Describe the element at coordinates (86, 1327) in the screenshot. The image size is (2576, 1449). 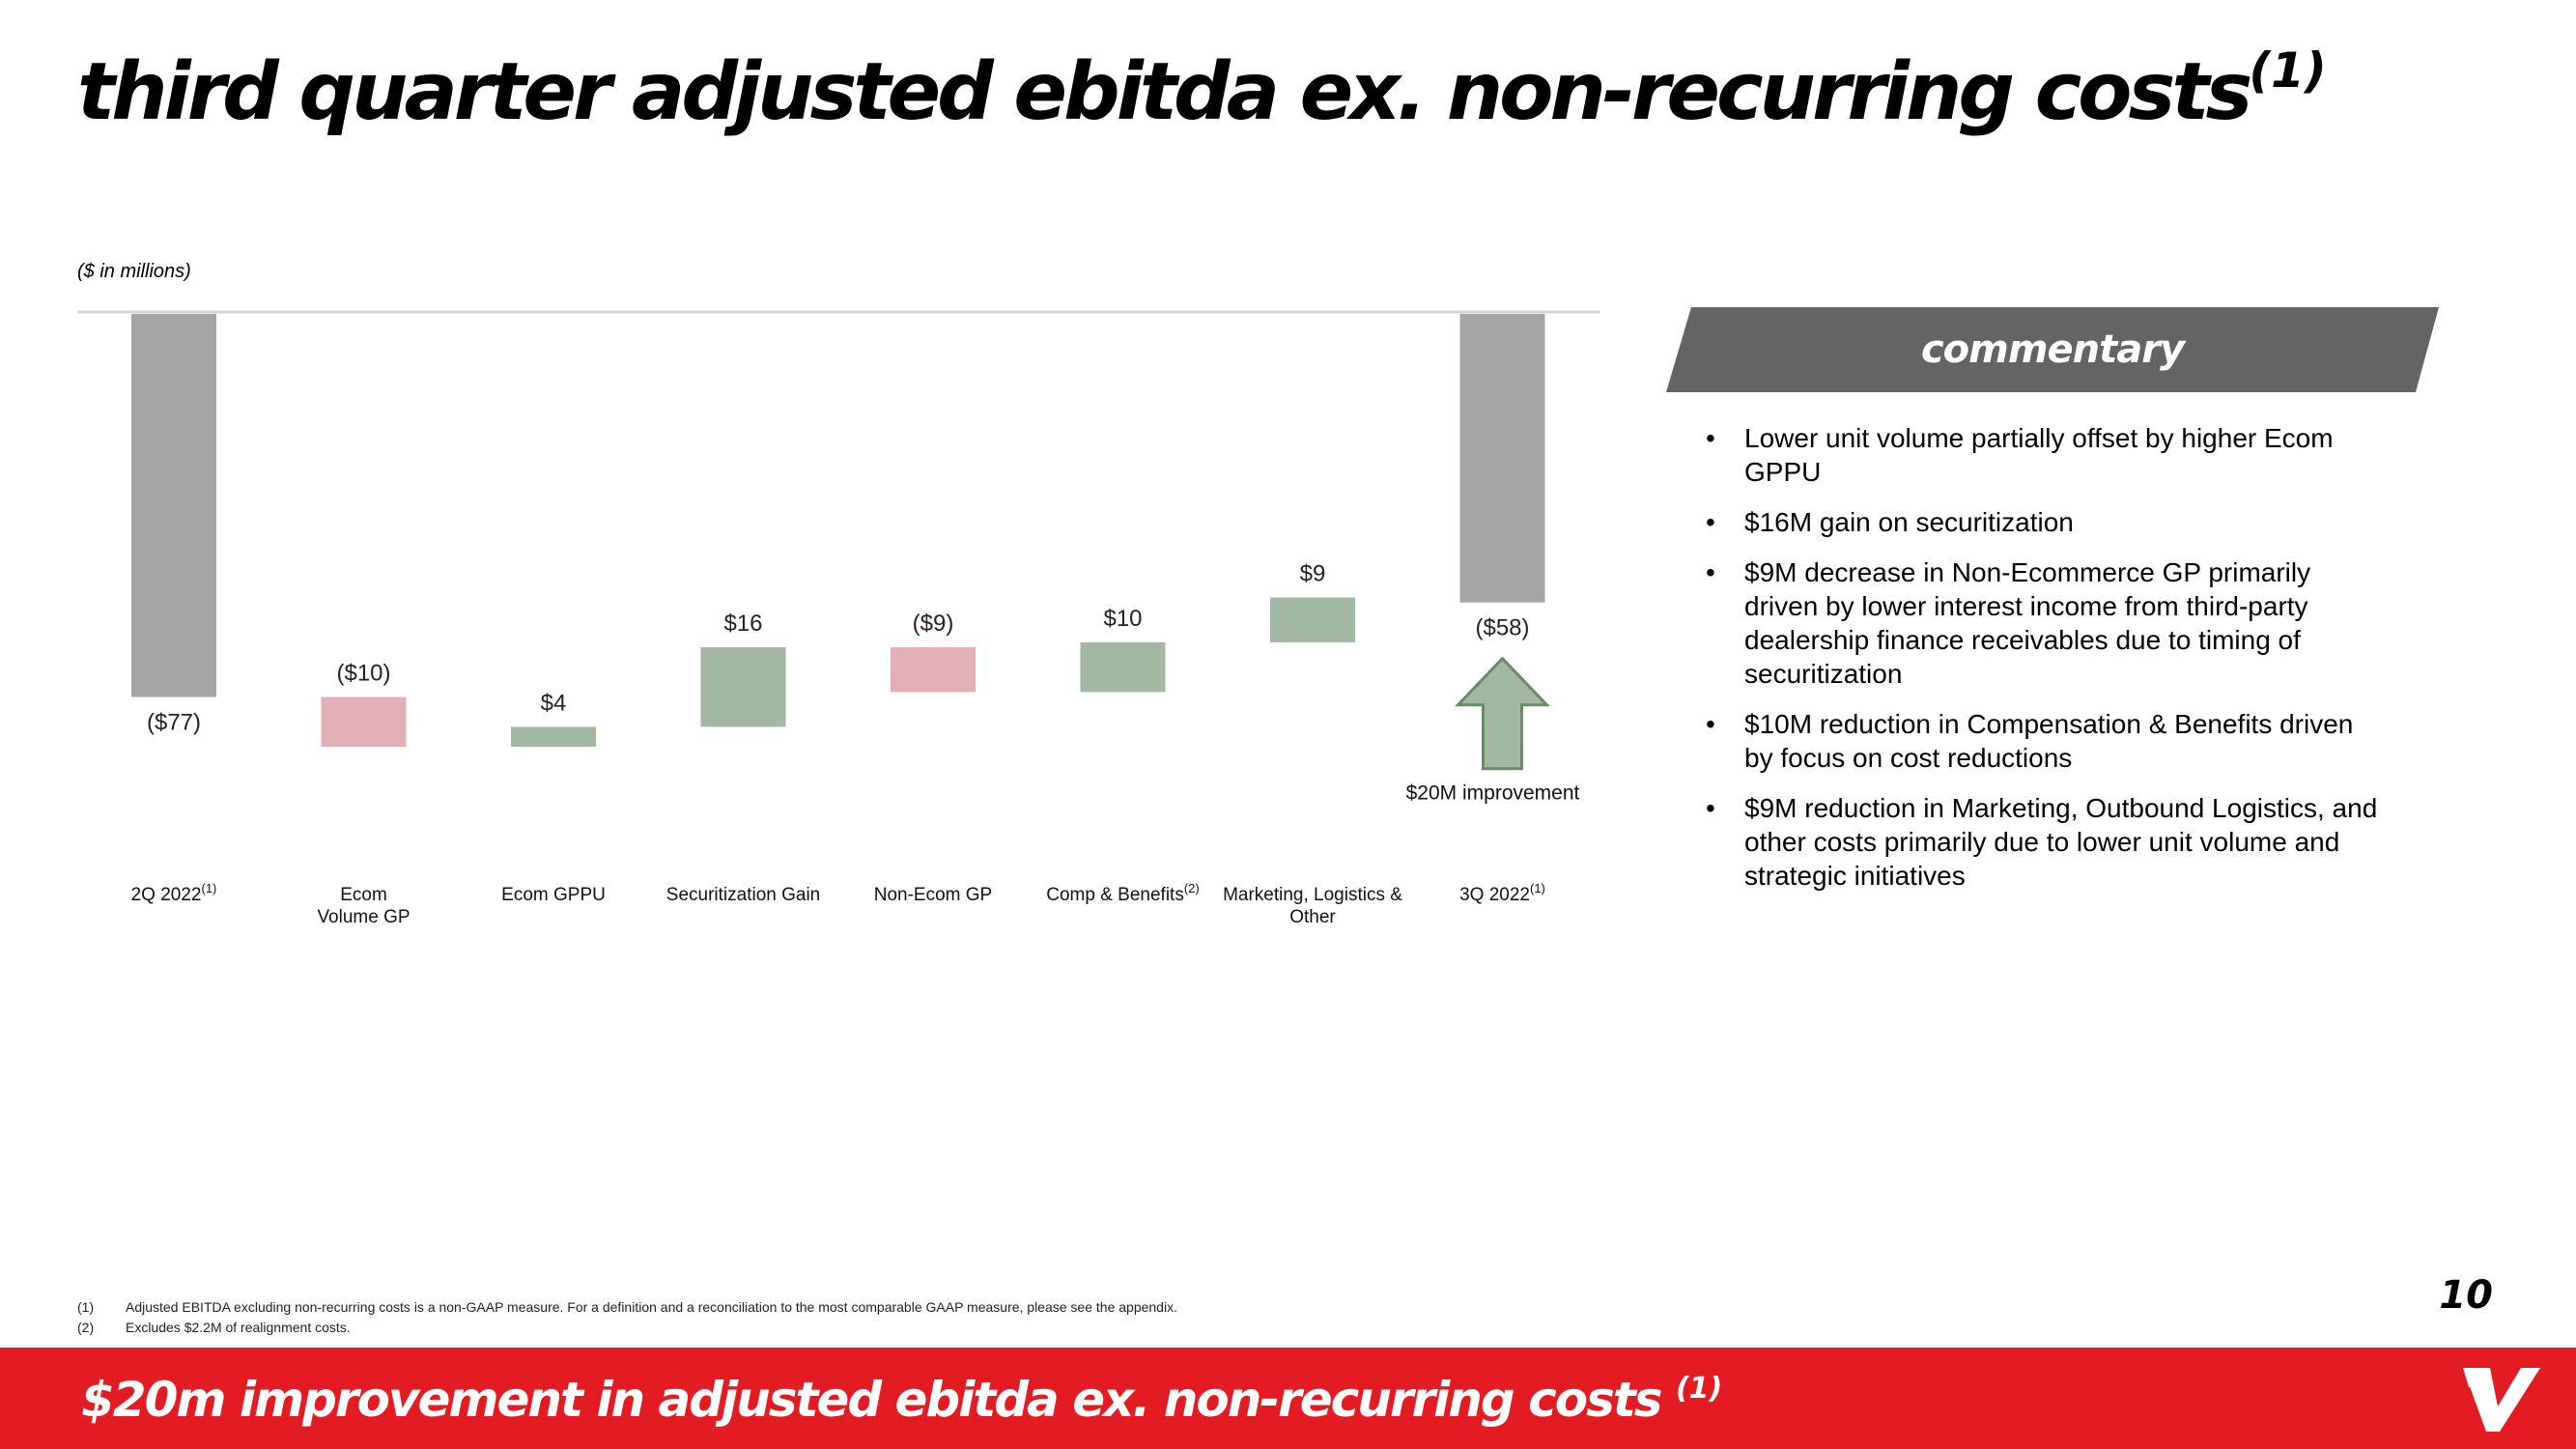
I see `footnote-number: (2)` at that location.